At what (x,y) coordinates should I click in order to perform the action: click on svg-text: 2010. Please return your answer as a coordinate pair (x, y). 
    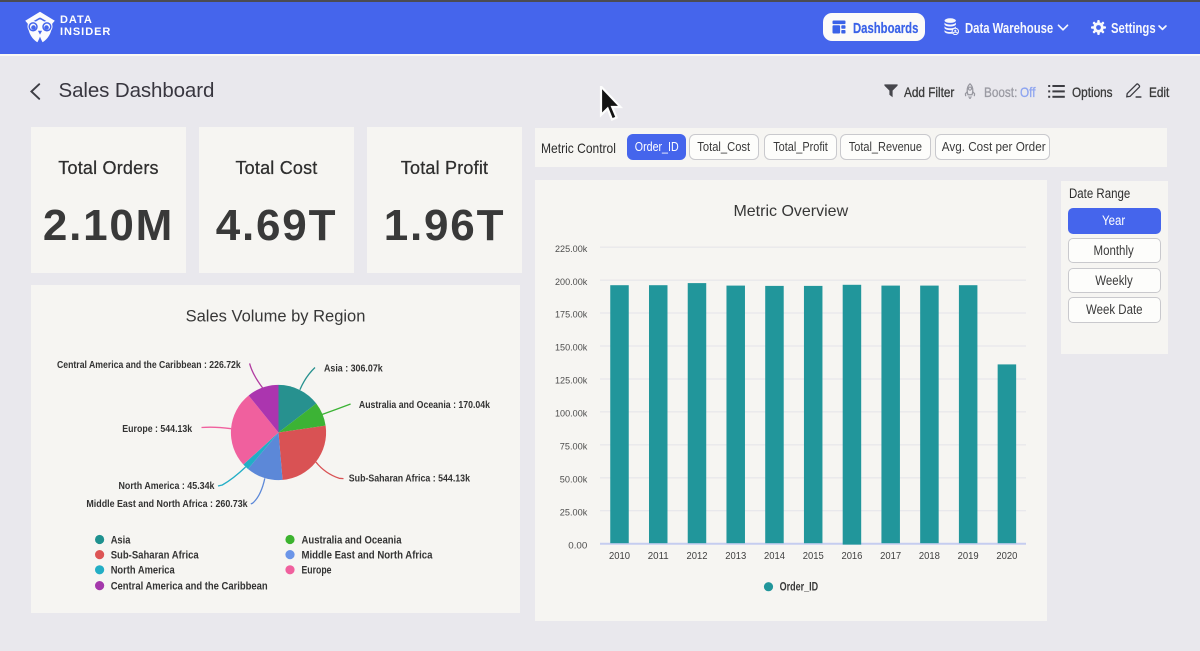
    Looking at the image, I should click on (619, 556).